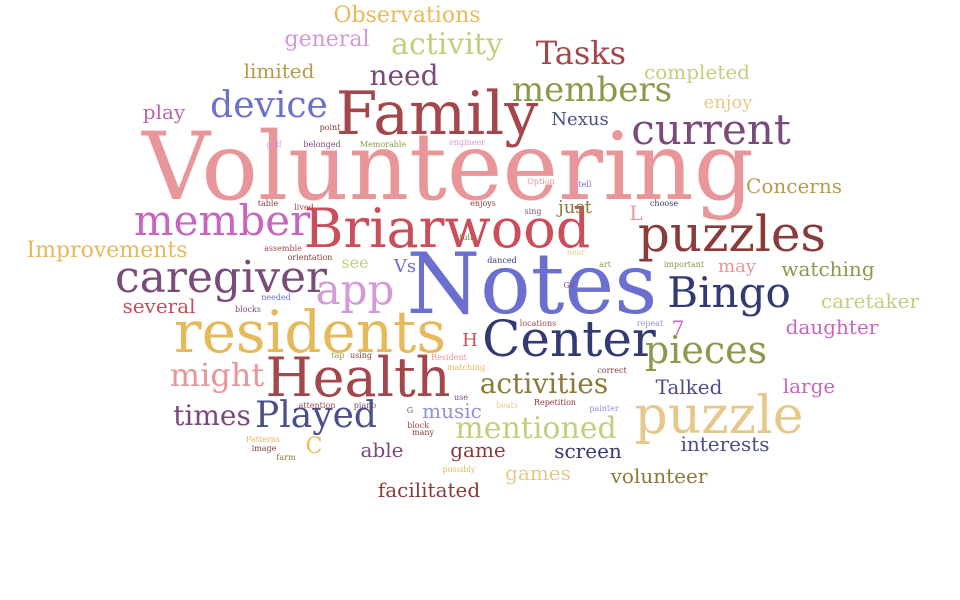 The width and height of the screenshot is (960, 600). What do you see at coordinates (459, 469) in the screenshot?
I see `word-possibly: possibly` at bounding box center [459, 469].